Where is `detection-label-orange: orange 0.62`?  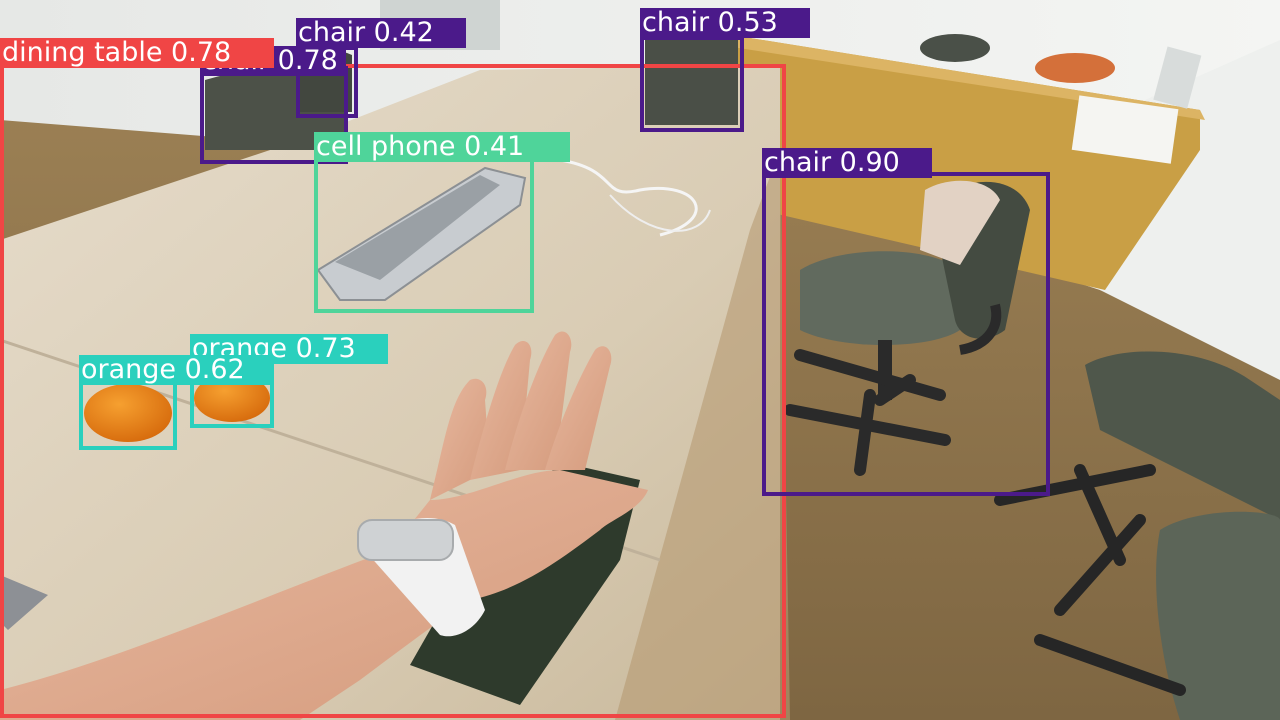
detection-label-orange: orange 0.62 is located at coordinates (175, 370).